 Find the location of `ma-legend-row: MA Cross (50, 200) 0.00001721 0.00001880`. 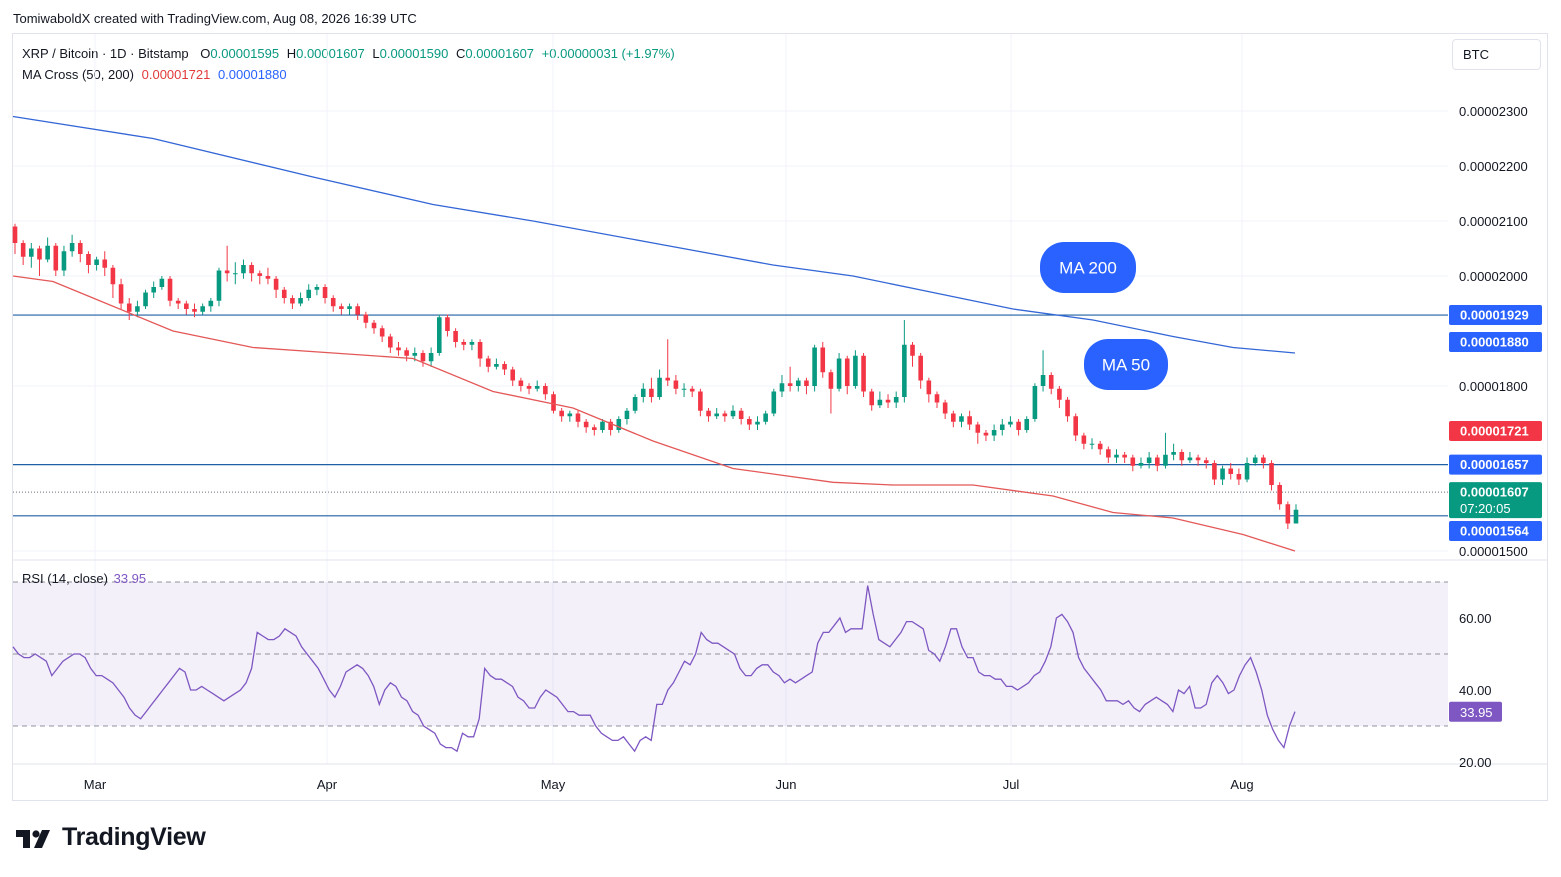

ma-legend-row: MA Cross (50, 200) 0.00001721 0.00001880 is located at coordinates (348, 76).